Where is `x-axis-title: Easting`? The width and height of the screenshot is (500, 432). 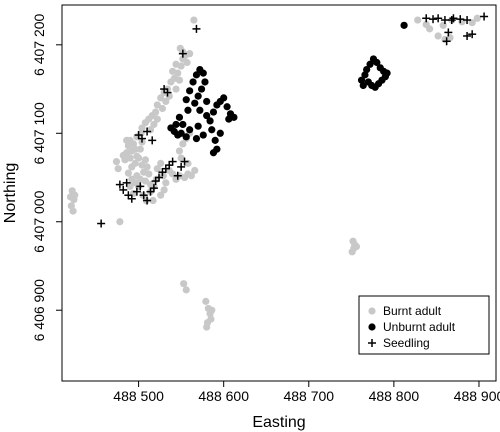 x-axis-title: Easting is located at coordinates (278, 422).